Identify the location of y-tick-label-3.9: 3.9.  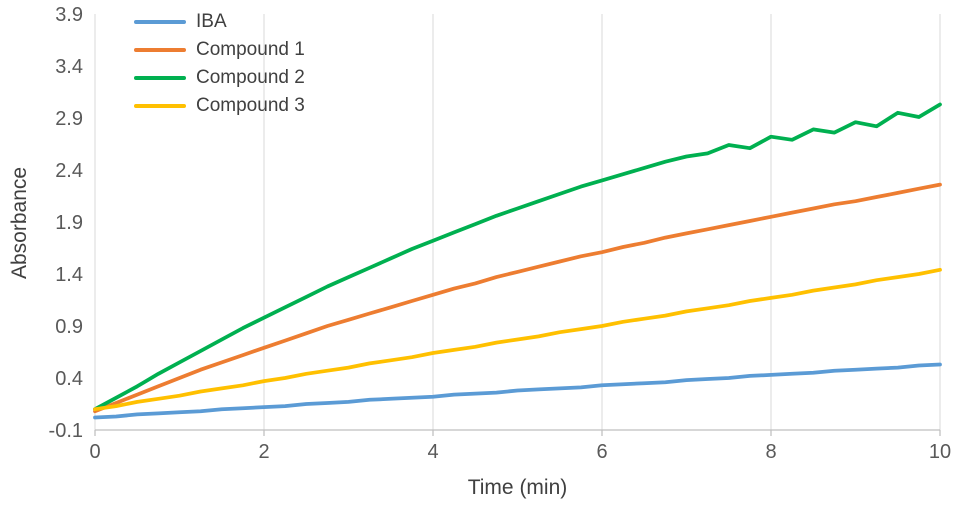
(69, 15).